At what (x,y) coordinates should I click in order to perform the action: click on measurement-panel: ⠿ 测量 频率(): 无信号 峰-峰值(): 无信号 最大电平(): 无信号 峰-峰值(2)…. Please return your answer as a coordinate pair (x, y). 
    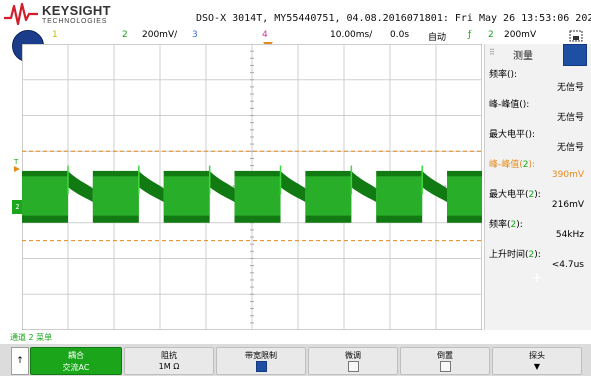
    Looking at the image, I should click on (537, 187).